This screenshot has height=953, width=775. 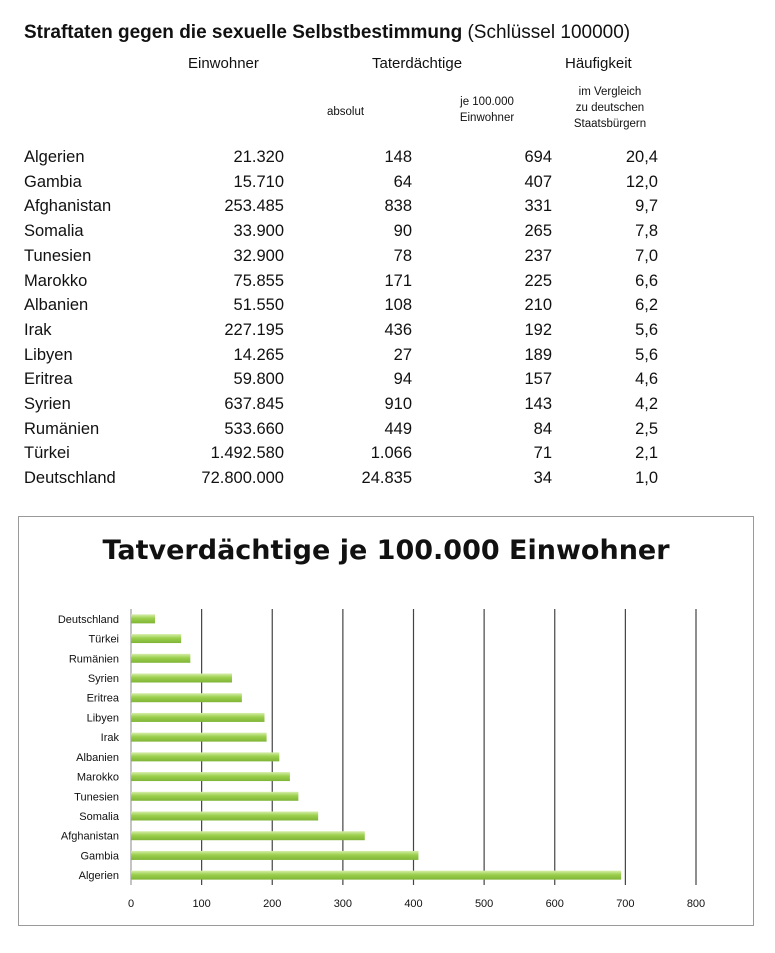 I want to click on x-tick-label: 600, so click(x=555, y=904).